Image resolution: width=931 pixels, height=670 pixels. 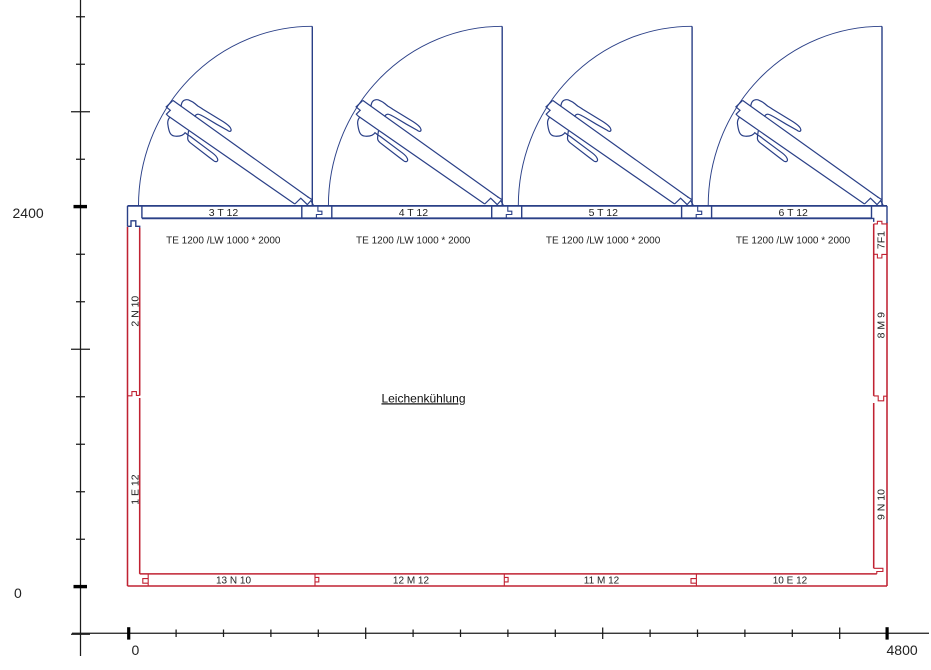 What do you see at coordinates (411, 581) in the screenshot?
I see `svg-text: 12 M 12` at bounding box center [411, 581].